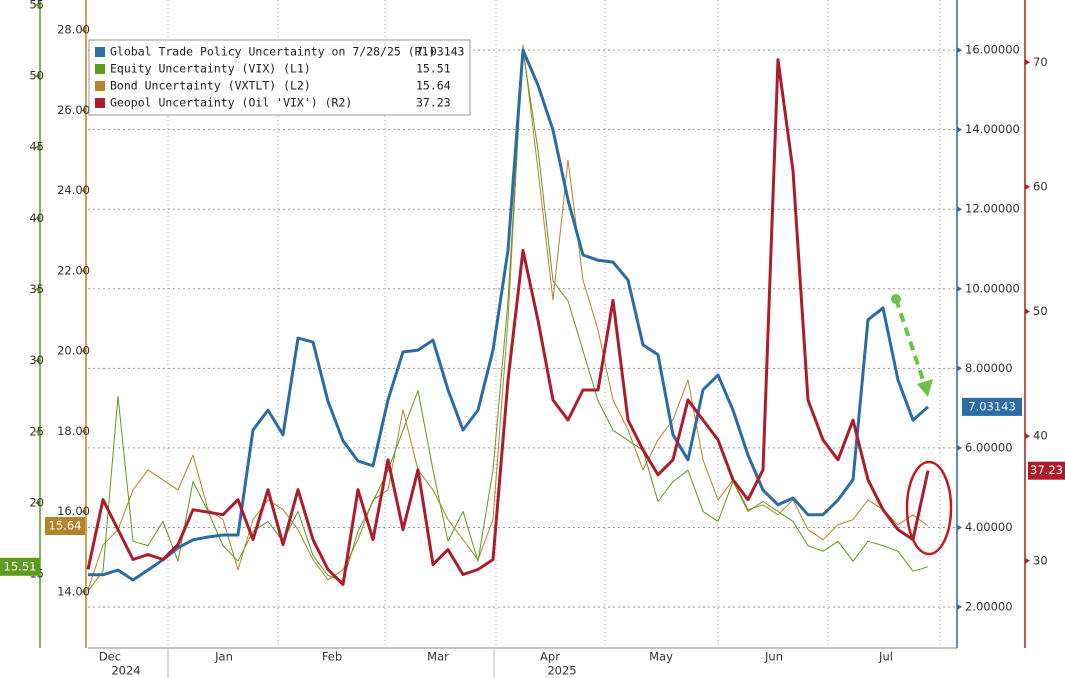 This screenshot has width=1065, height=678. Describe the element at coordinates (73, 270) in the screenshot. I see `y-tick-label: 22.00` at that location.